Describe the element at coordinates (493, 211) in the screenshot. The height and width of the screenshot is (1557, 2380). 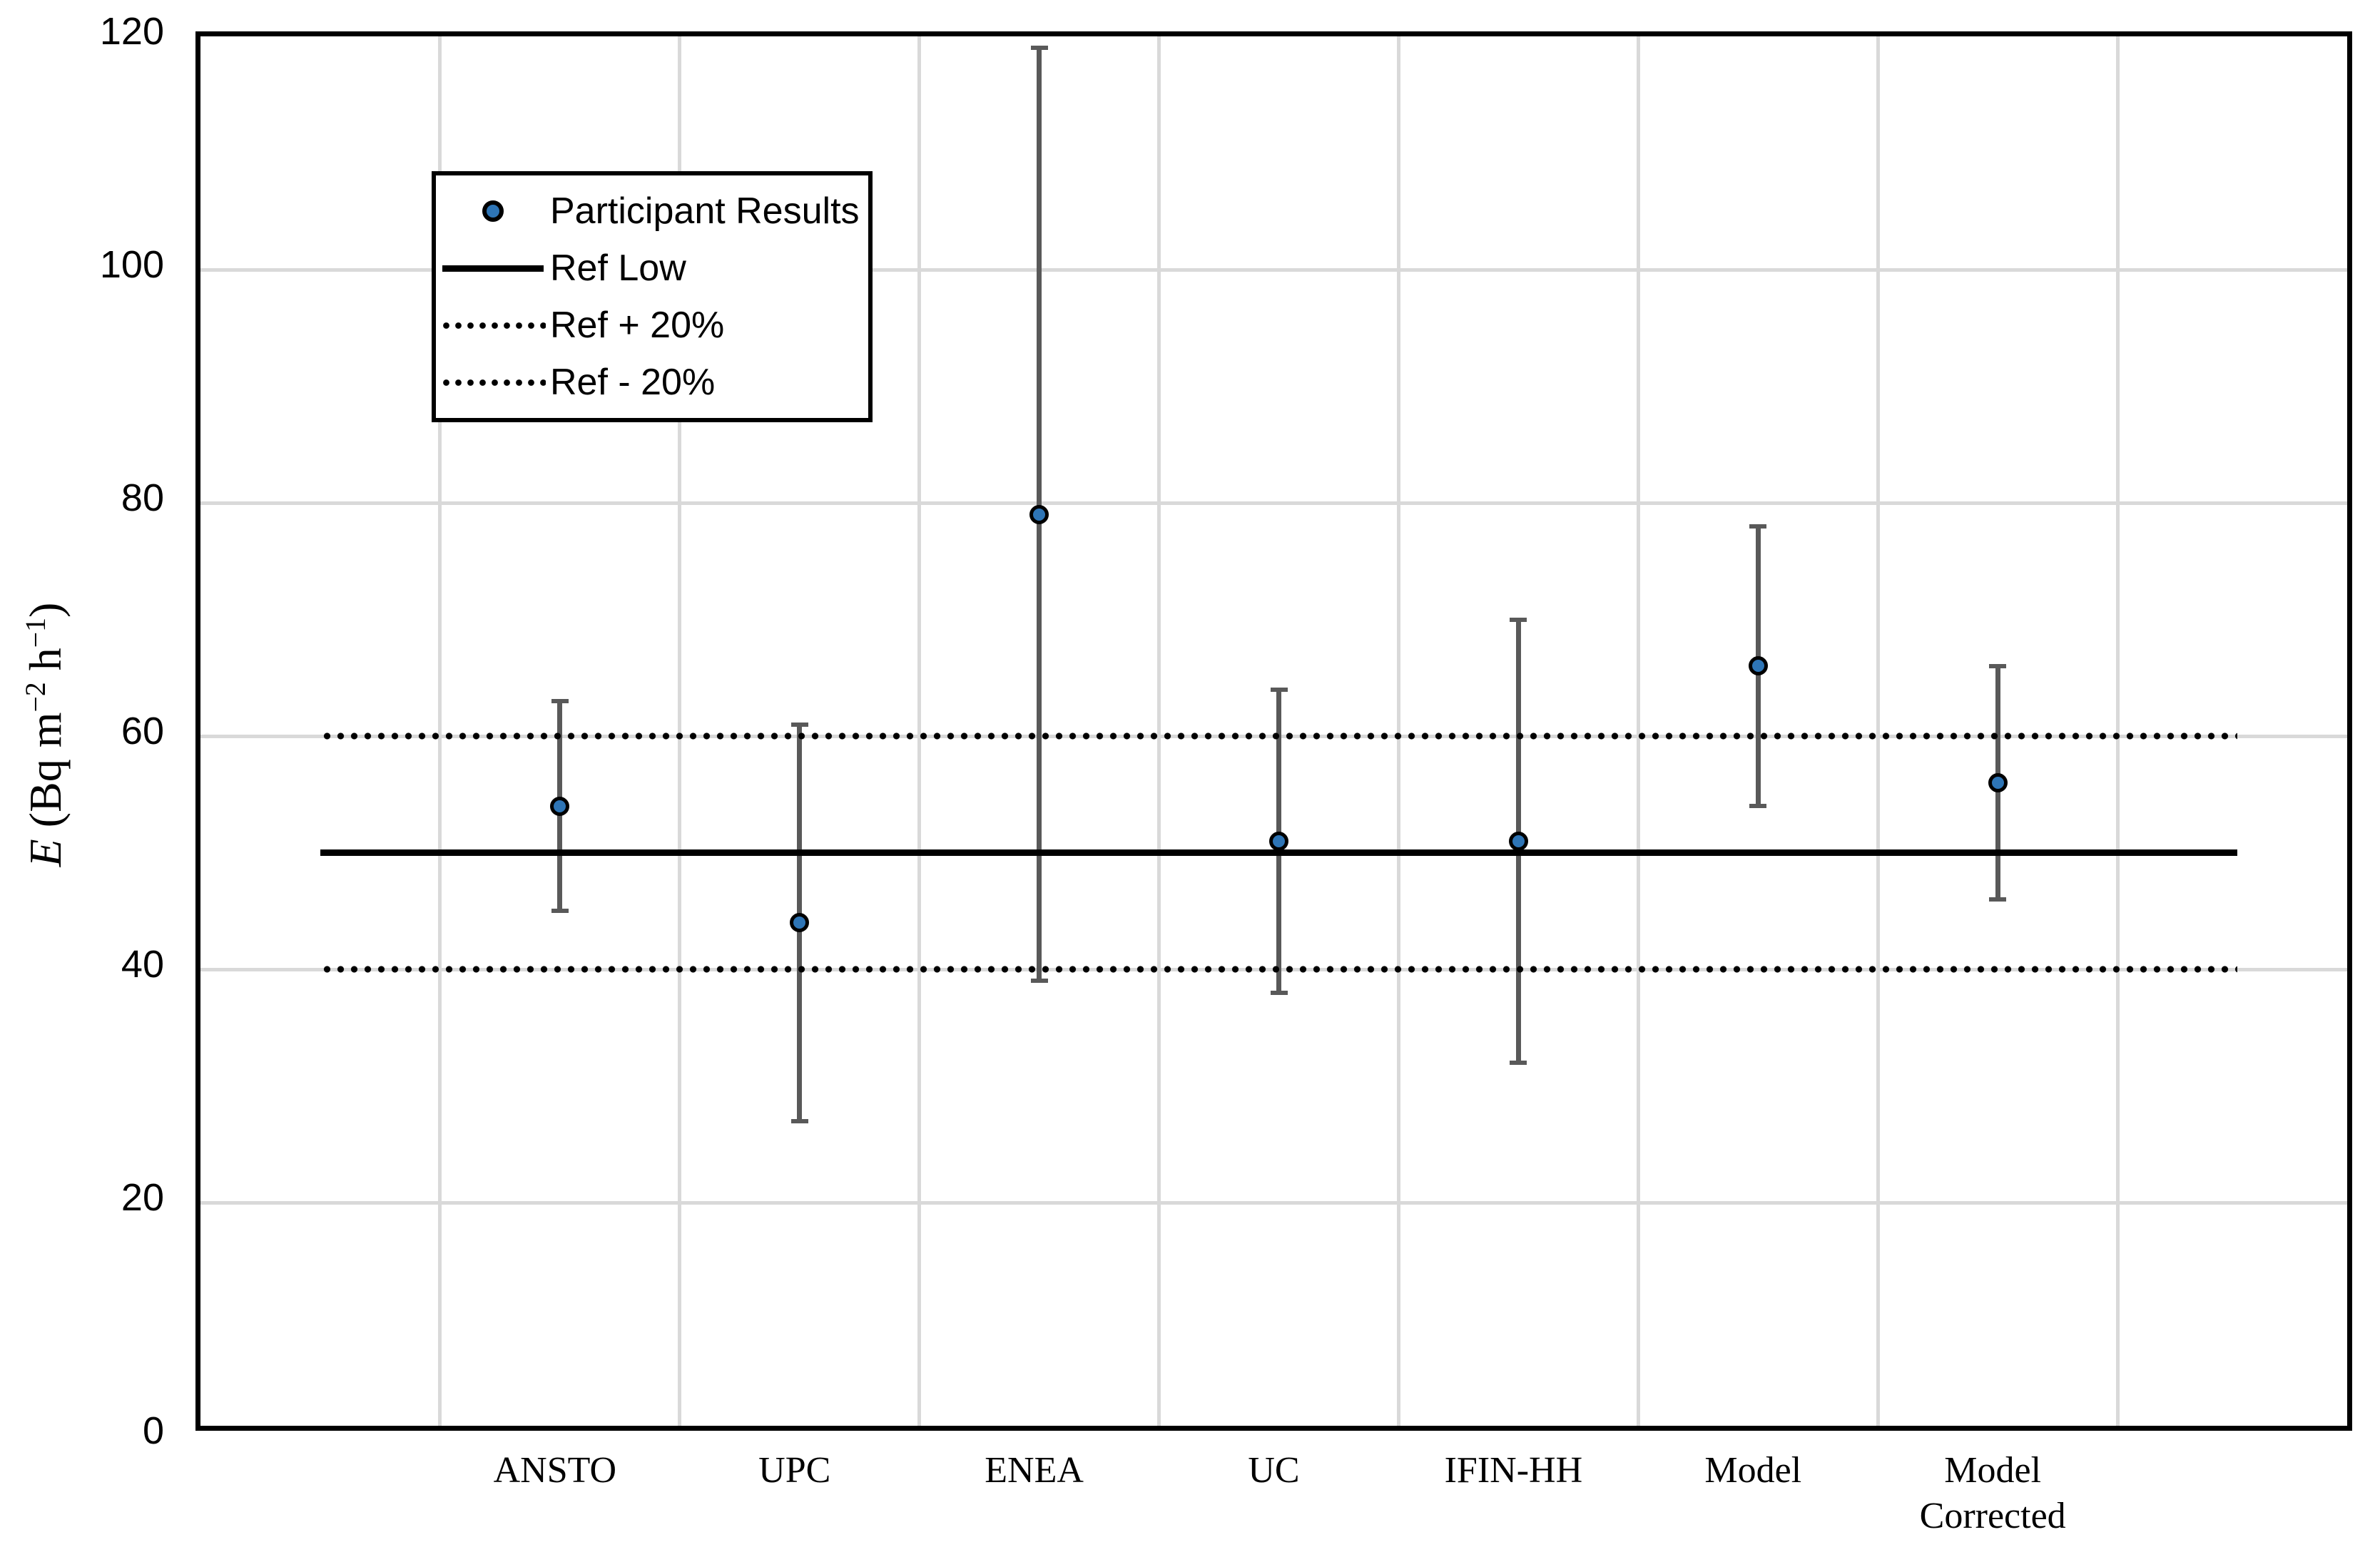
I see `participant-marker-icon` at that location.